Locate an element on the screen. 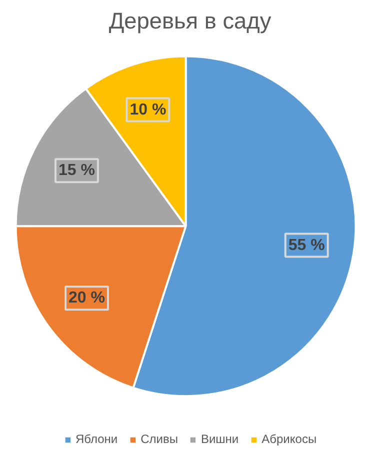  legend-label: Яблони is located at coordinates (96, 439).